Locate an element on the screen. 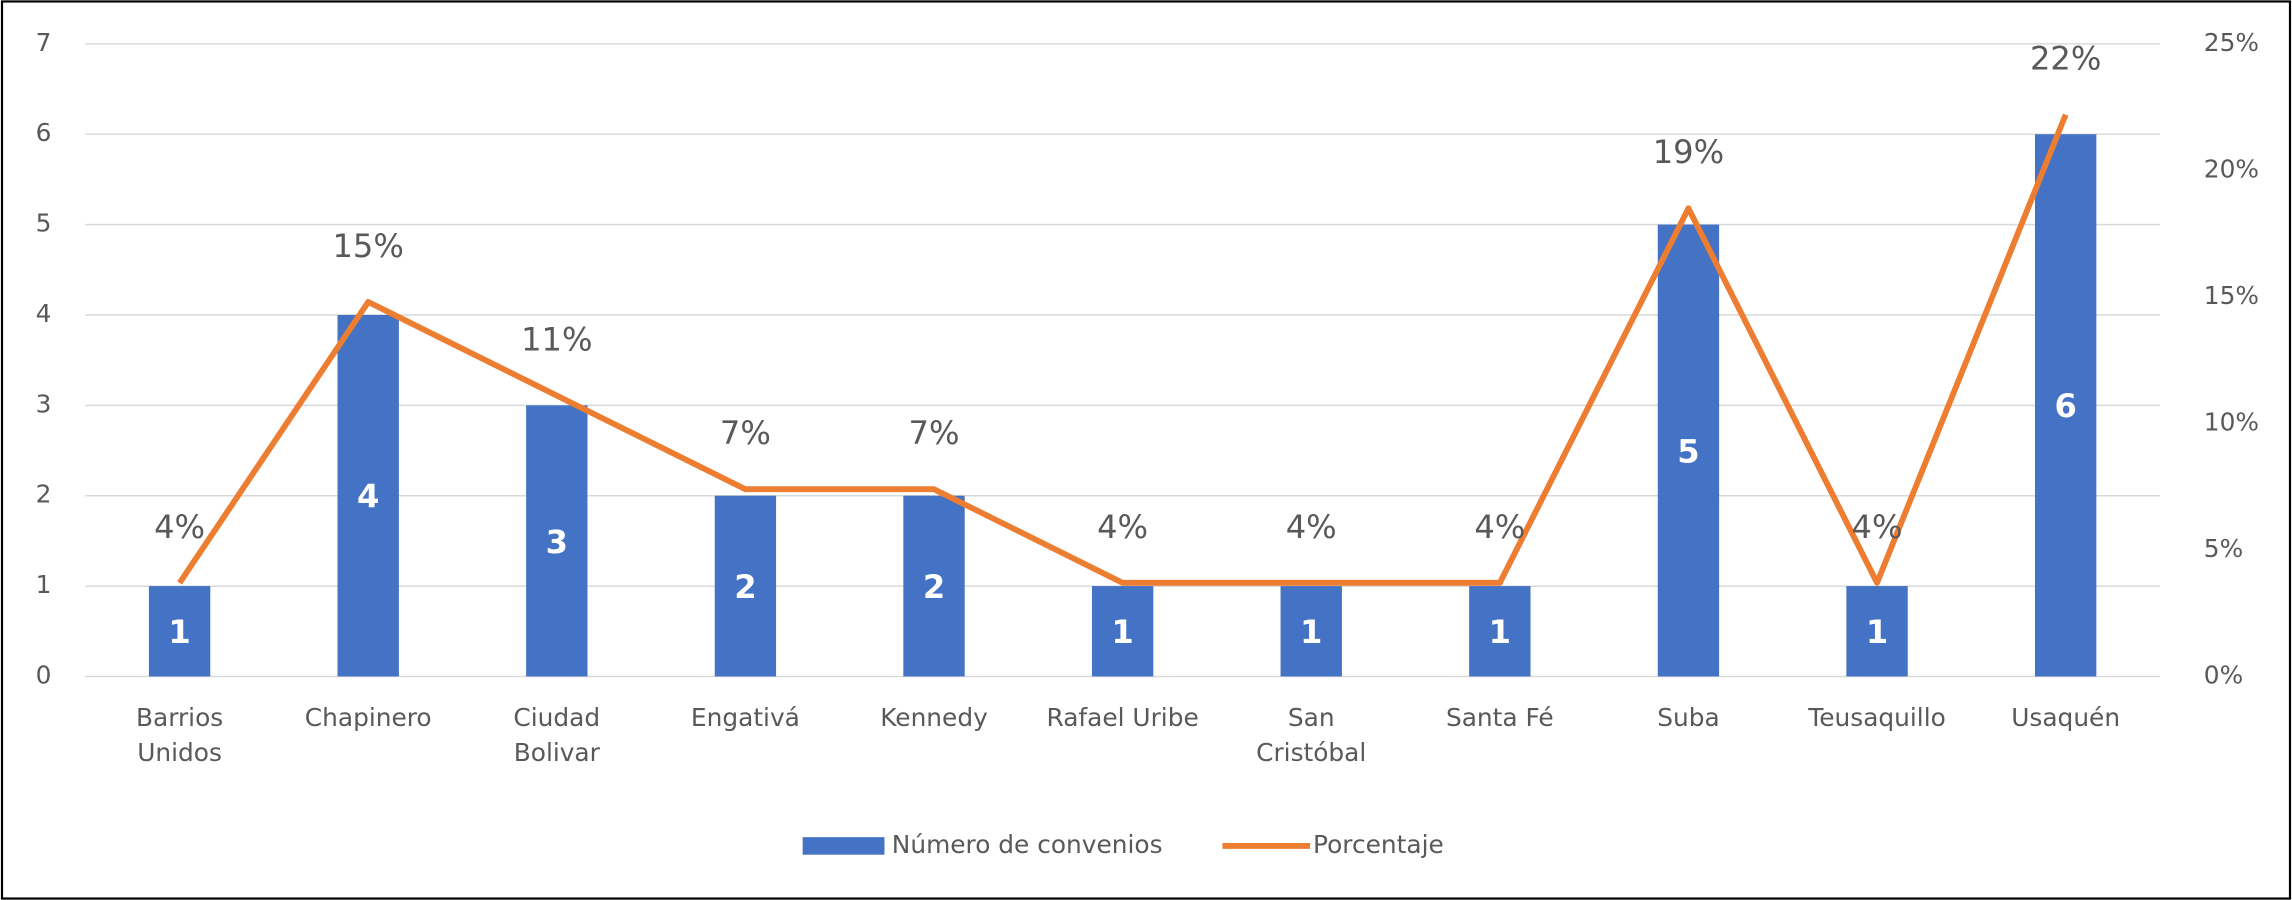  x-tick-line: Rafael Uribe is located at coordinates (1122, 717).